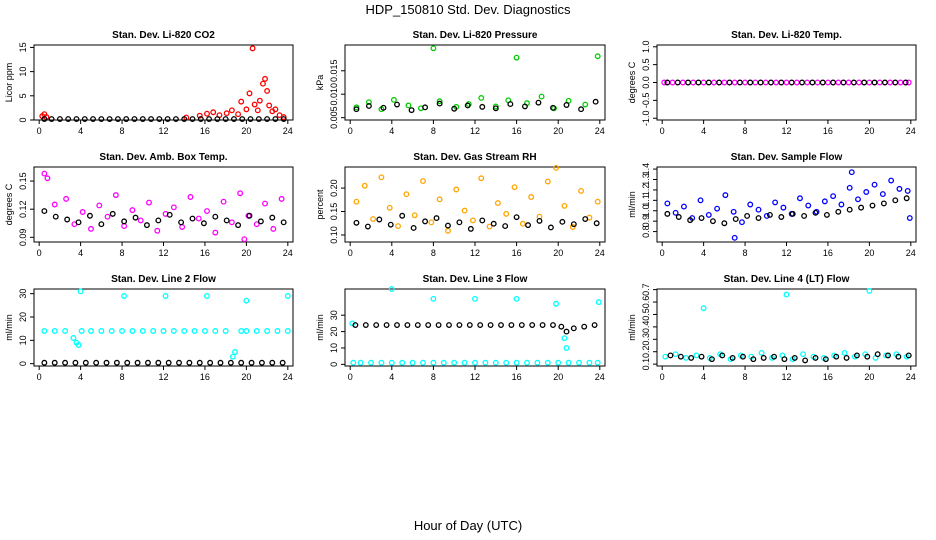 The image size is (936, 540). Describe the element at coordinates (646, 364) in the screenshot. I see `y-tick-label: 0.1` at that location.